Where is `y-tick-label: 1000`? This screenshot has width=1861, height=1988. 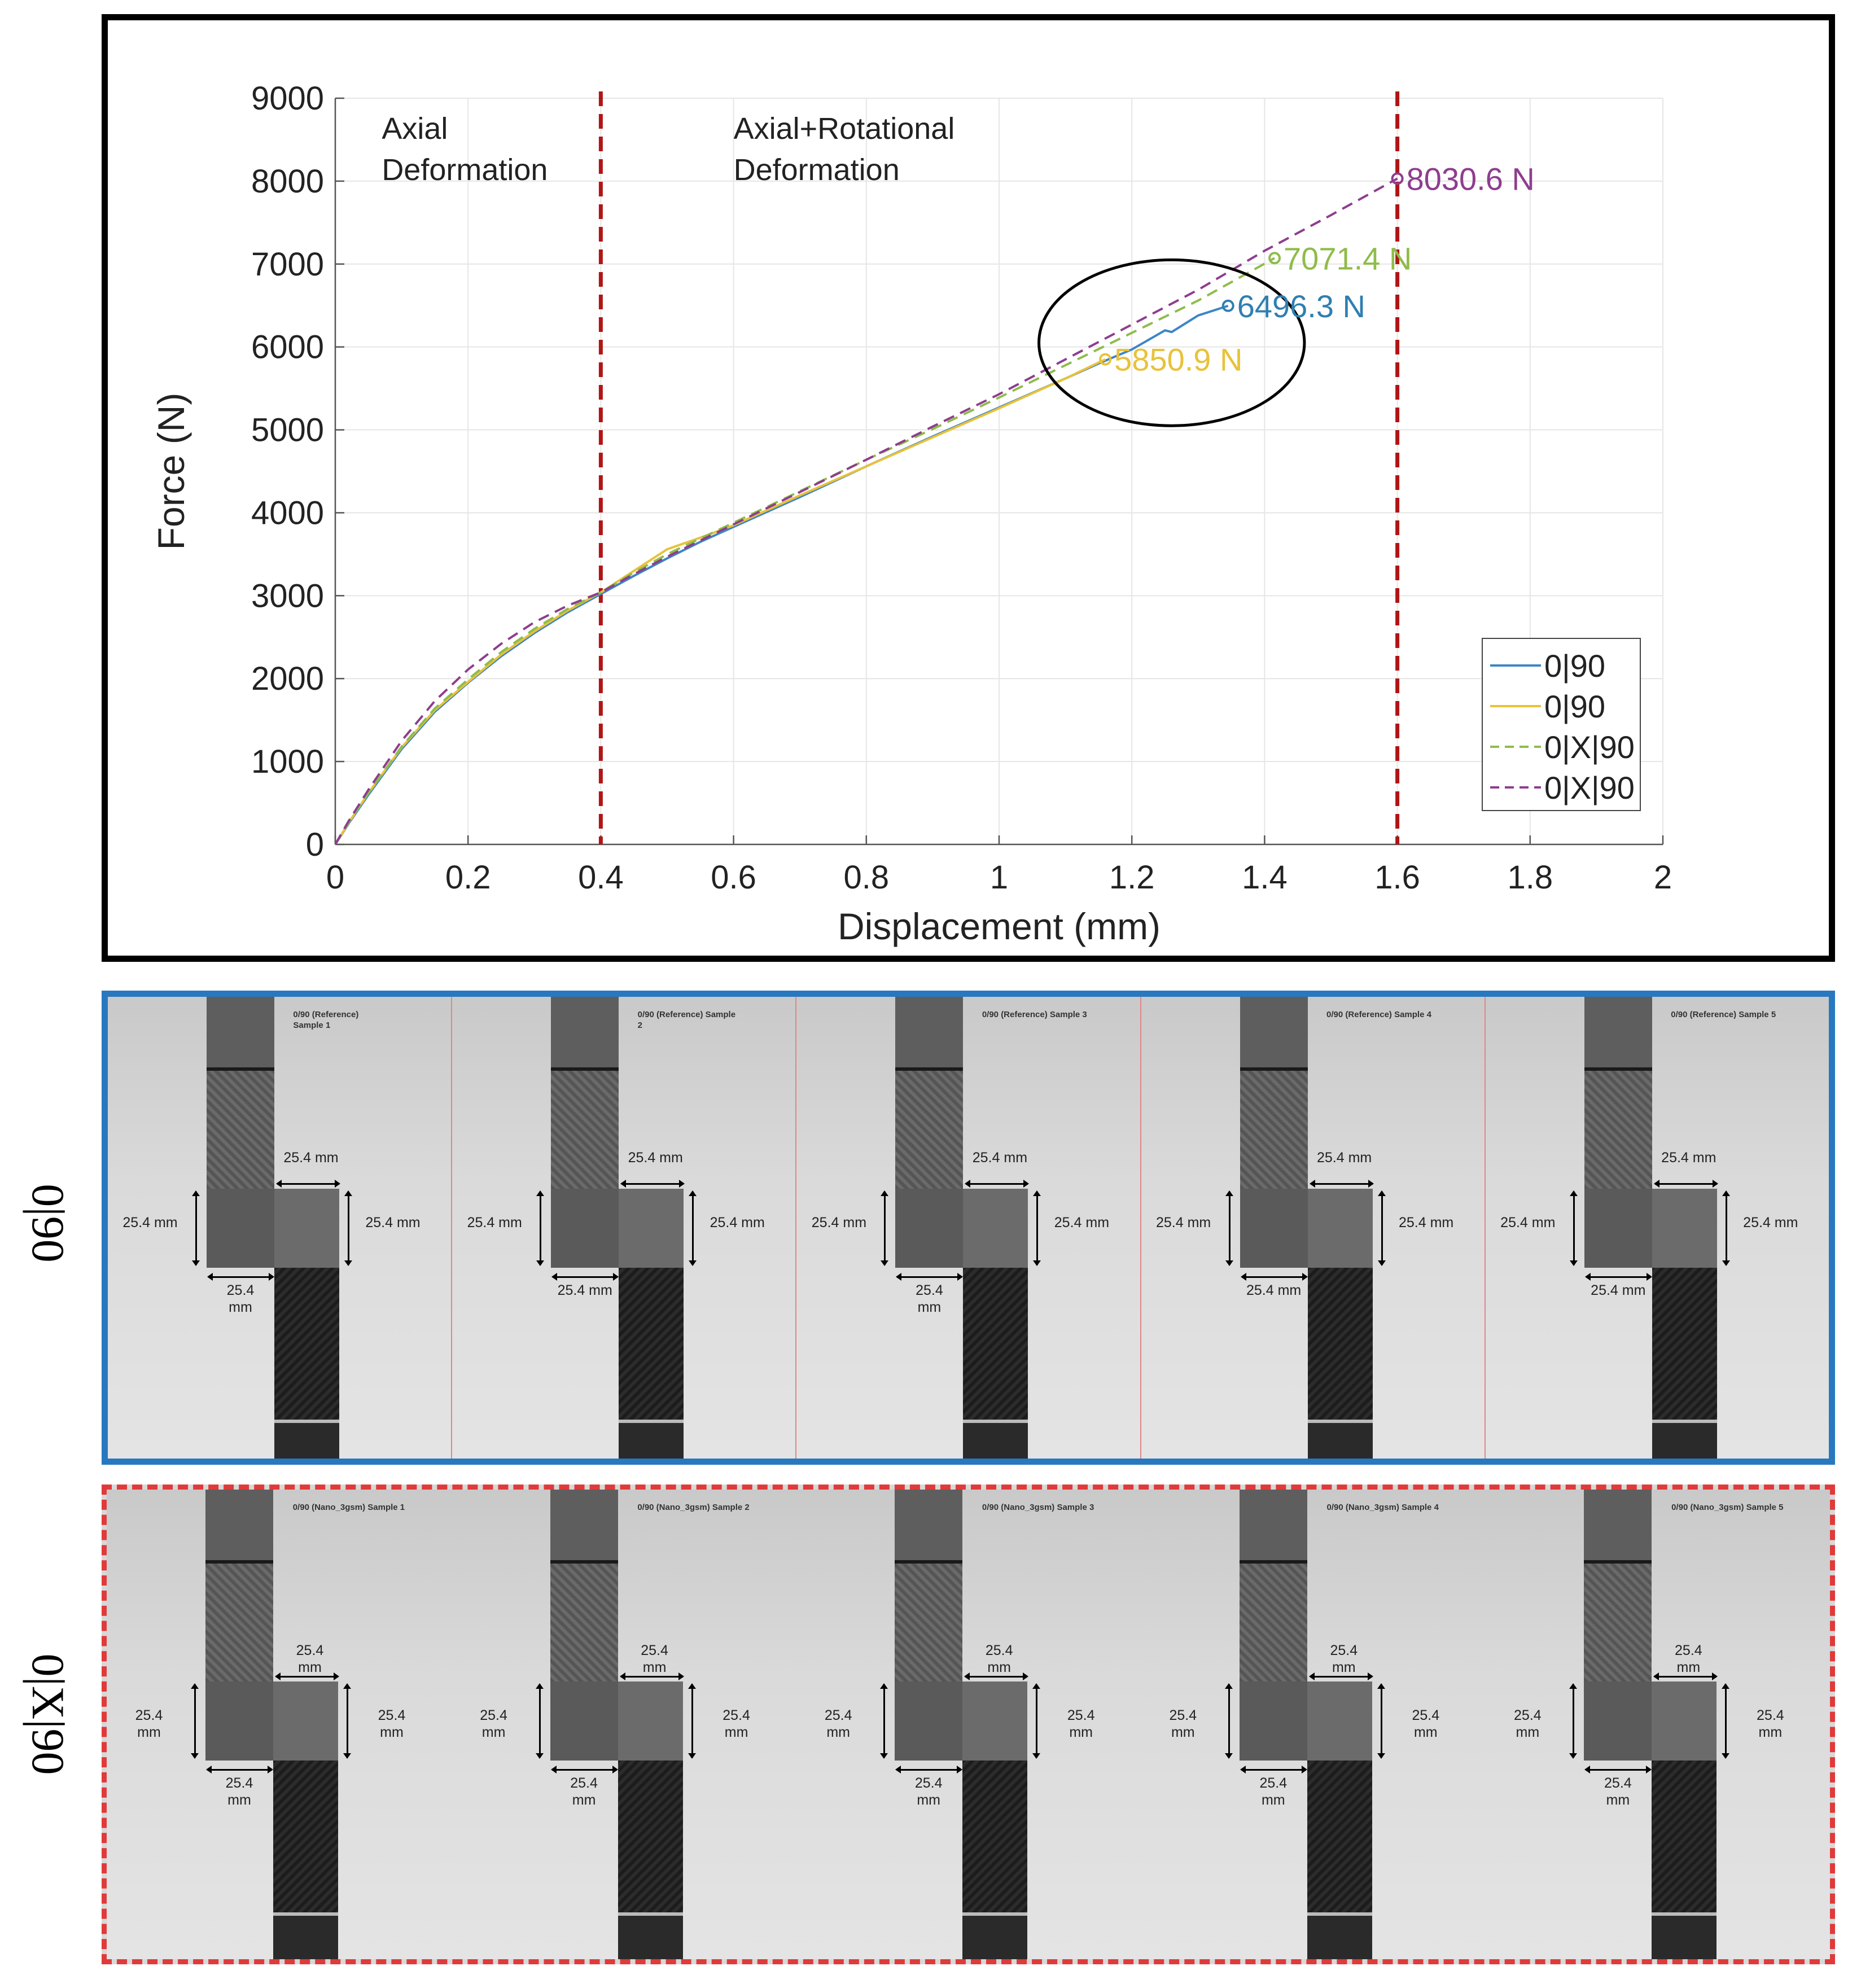
y-tick-label: 1000 is located at coordinates (287, 761).